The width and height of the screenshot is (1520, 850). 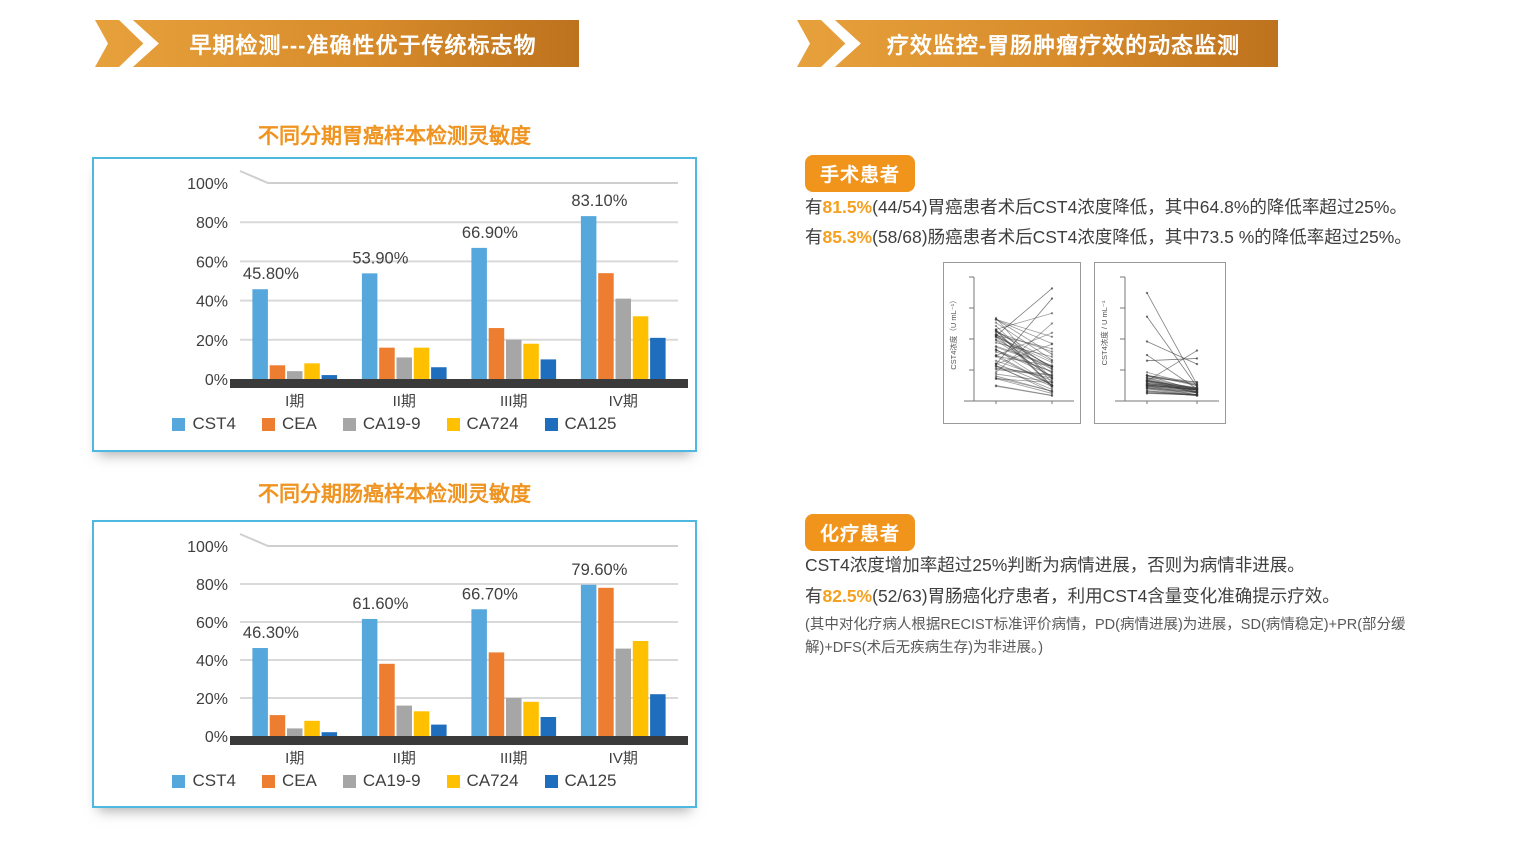 I want to click on y-axis-tick-label: 0%, so click(x=216, y=737).